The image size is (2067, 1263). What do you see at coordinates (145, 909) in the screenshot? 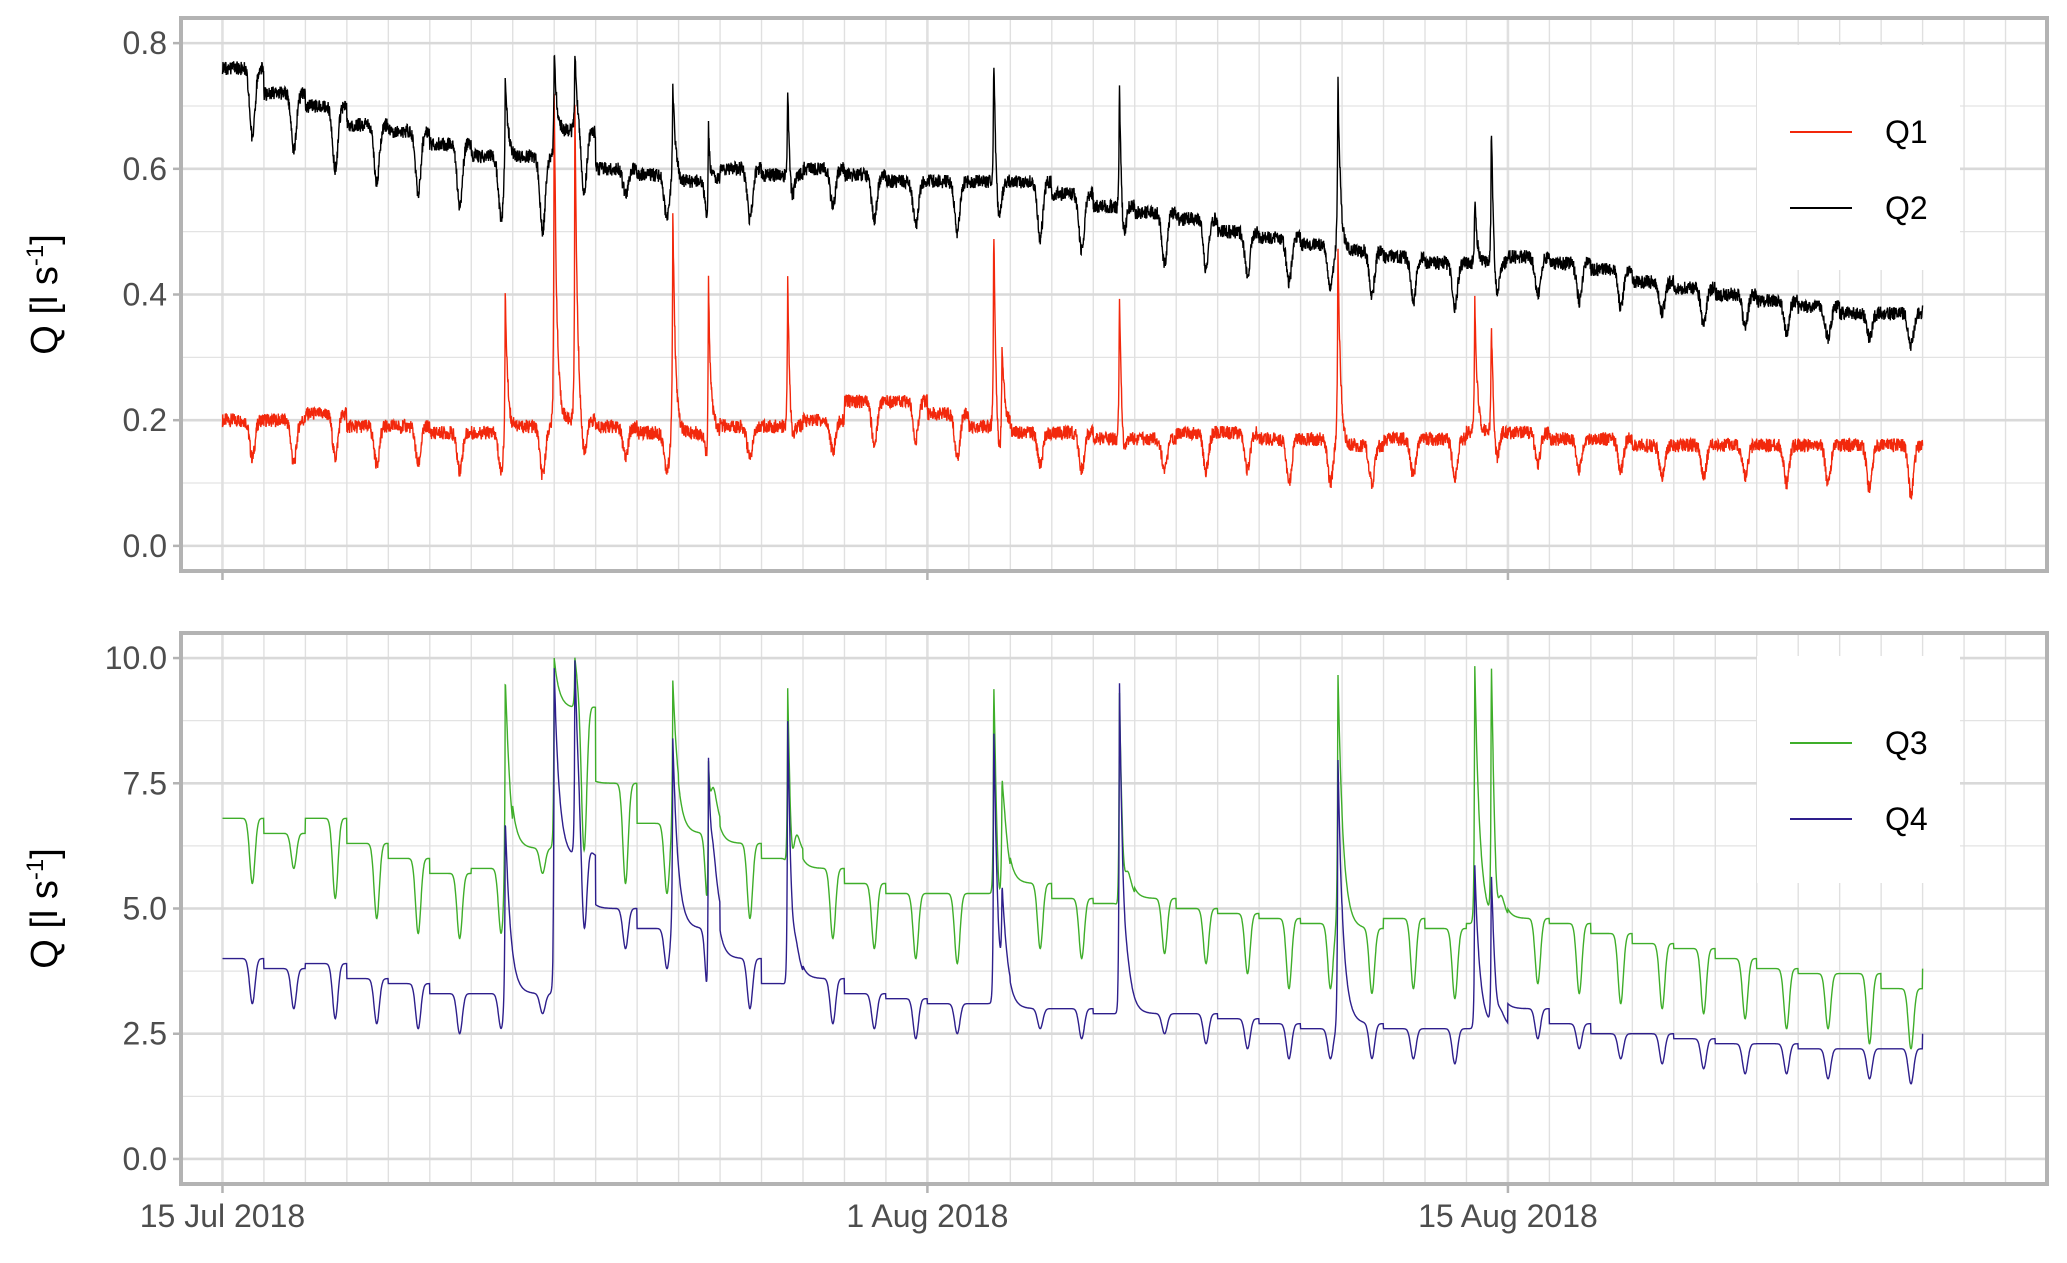
I see `y-tick-label: 5.0` at bounding box center [145, 909].